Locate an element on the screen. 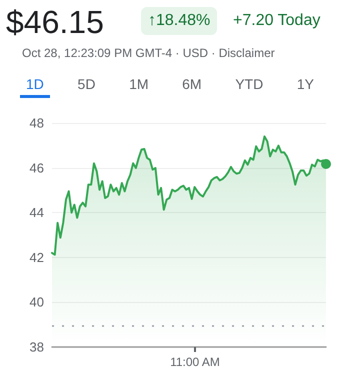  chart-subtitle: Oct 28, 12:23:09 PM GMT-4 · USD · Disclaimer is located at coordinates (148, 53).